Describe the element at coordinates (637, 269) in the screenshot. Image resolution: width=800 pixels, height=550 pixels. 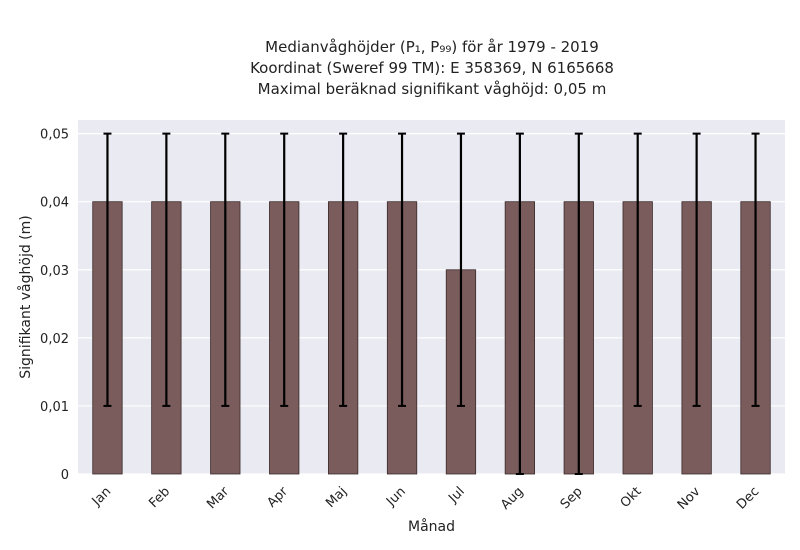
I see `error-bar-okt` at that location.